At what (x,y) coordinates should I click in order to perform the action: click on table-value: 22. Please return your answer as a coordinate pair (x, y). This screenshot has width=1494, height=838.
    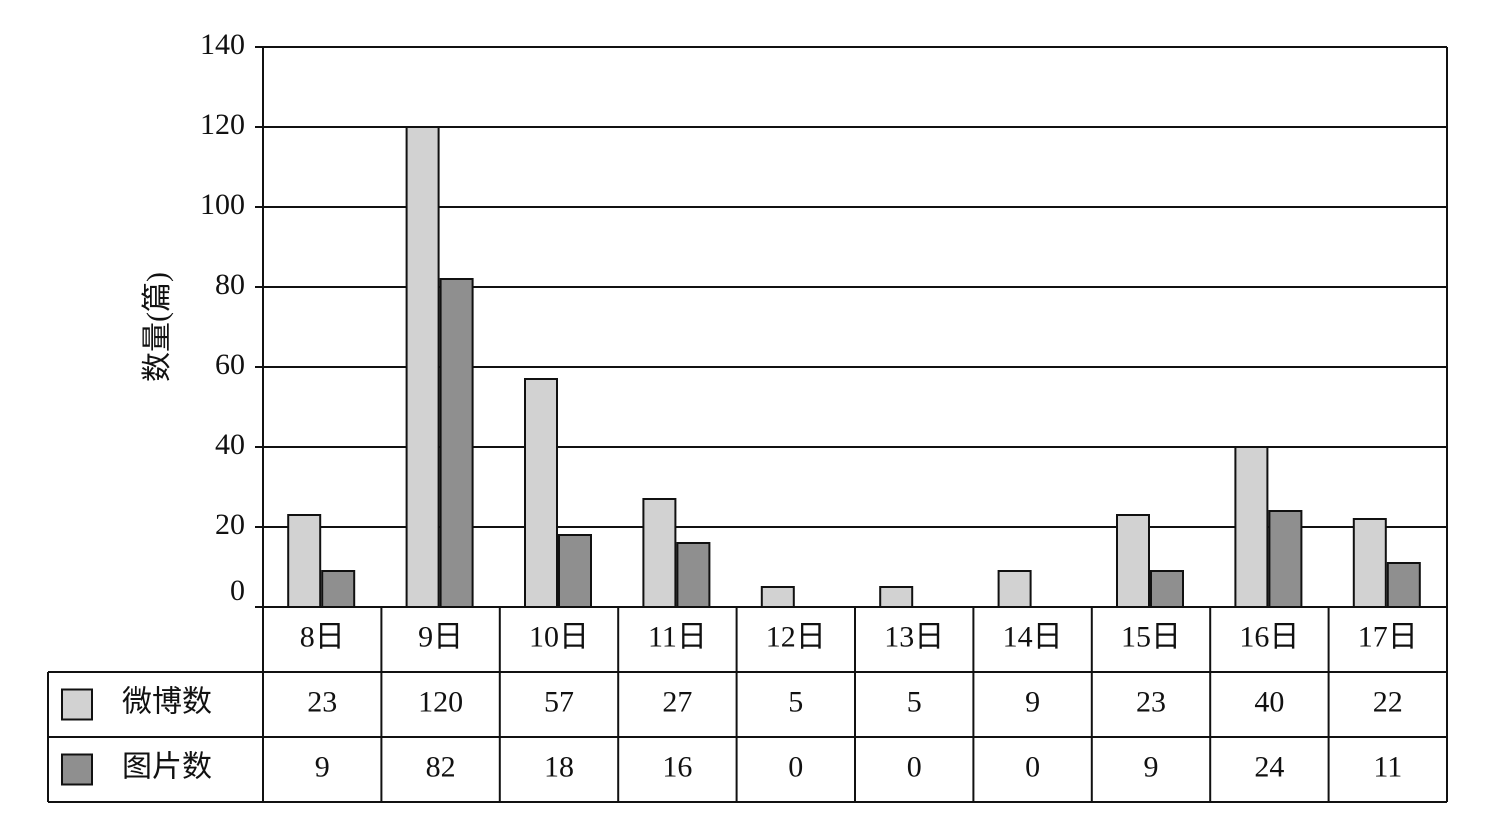
    Looking at the image, I should click on (1388, 701).